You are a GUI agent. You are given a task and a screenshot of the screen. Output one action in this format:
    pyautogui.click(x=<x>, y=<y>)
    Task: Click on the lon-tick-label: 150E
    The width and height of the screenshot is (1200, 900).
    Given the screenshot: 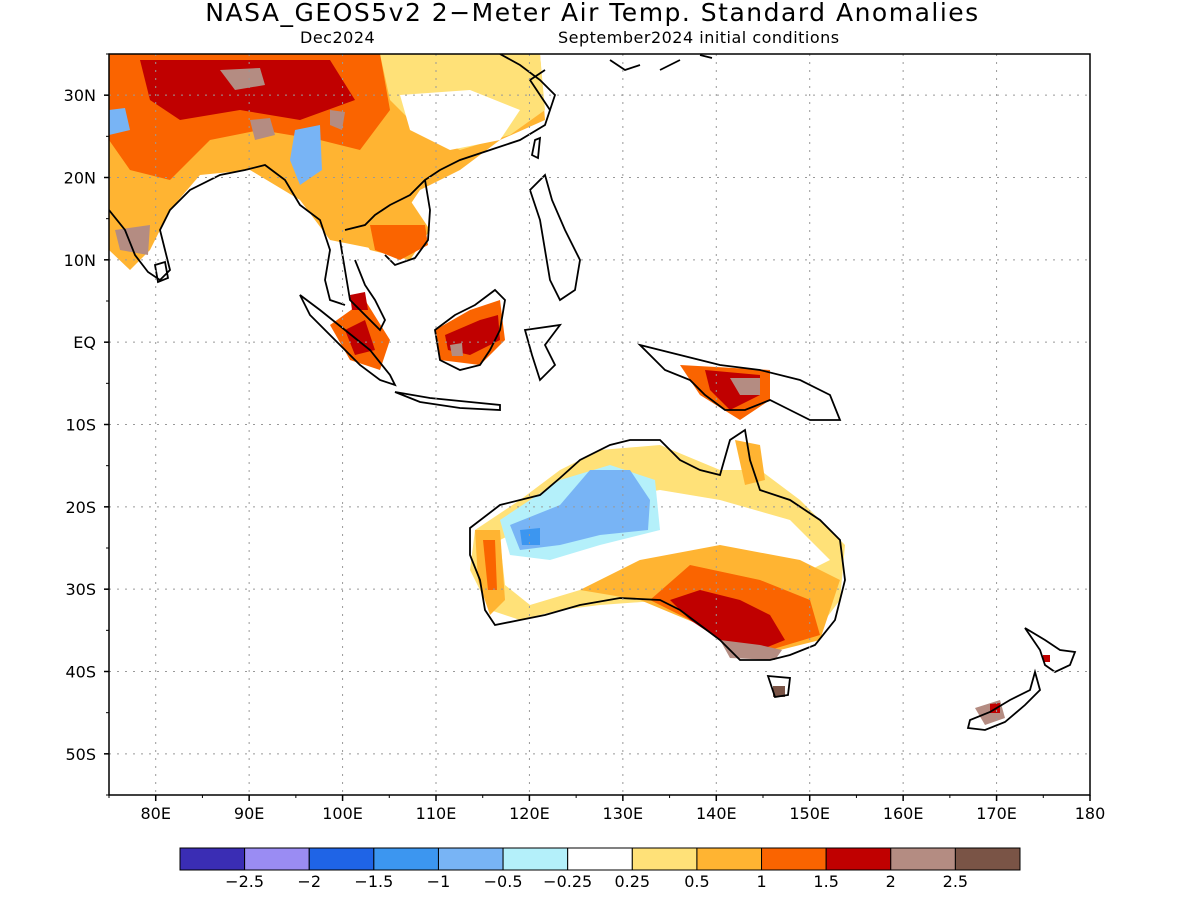 What is the action you would take?
    pyautogui.click(x=809, y=813)
    